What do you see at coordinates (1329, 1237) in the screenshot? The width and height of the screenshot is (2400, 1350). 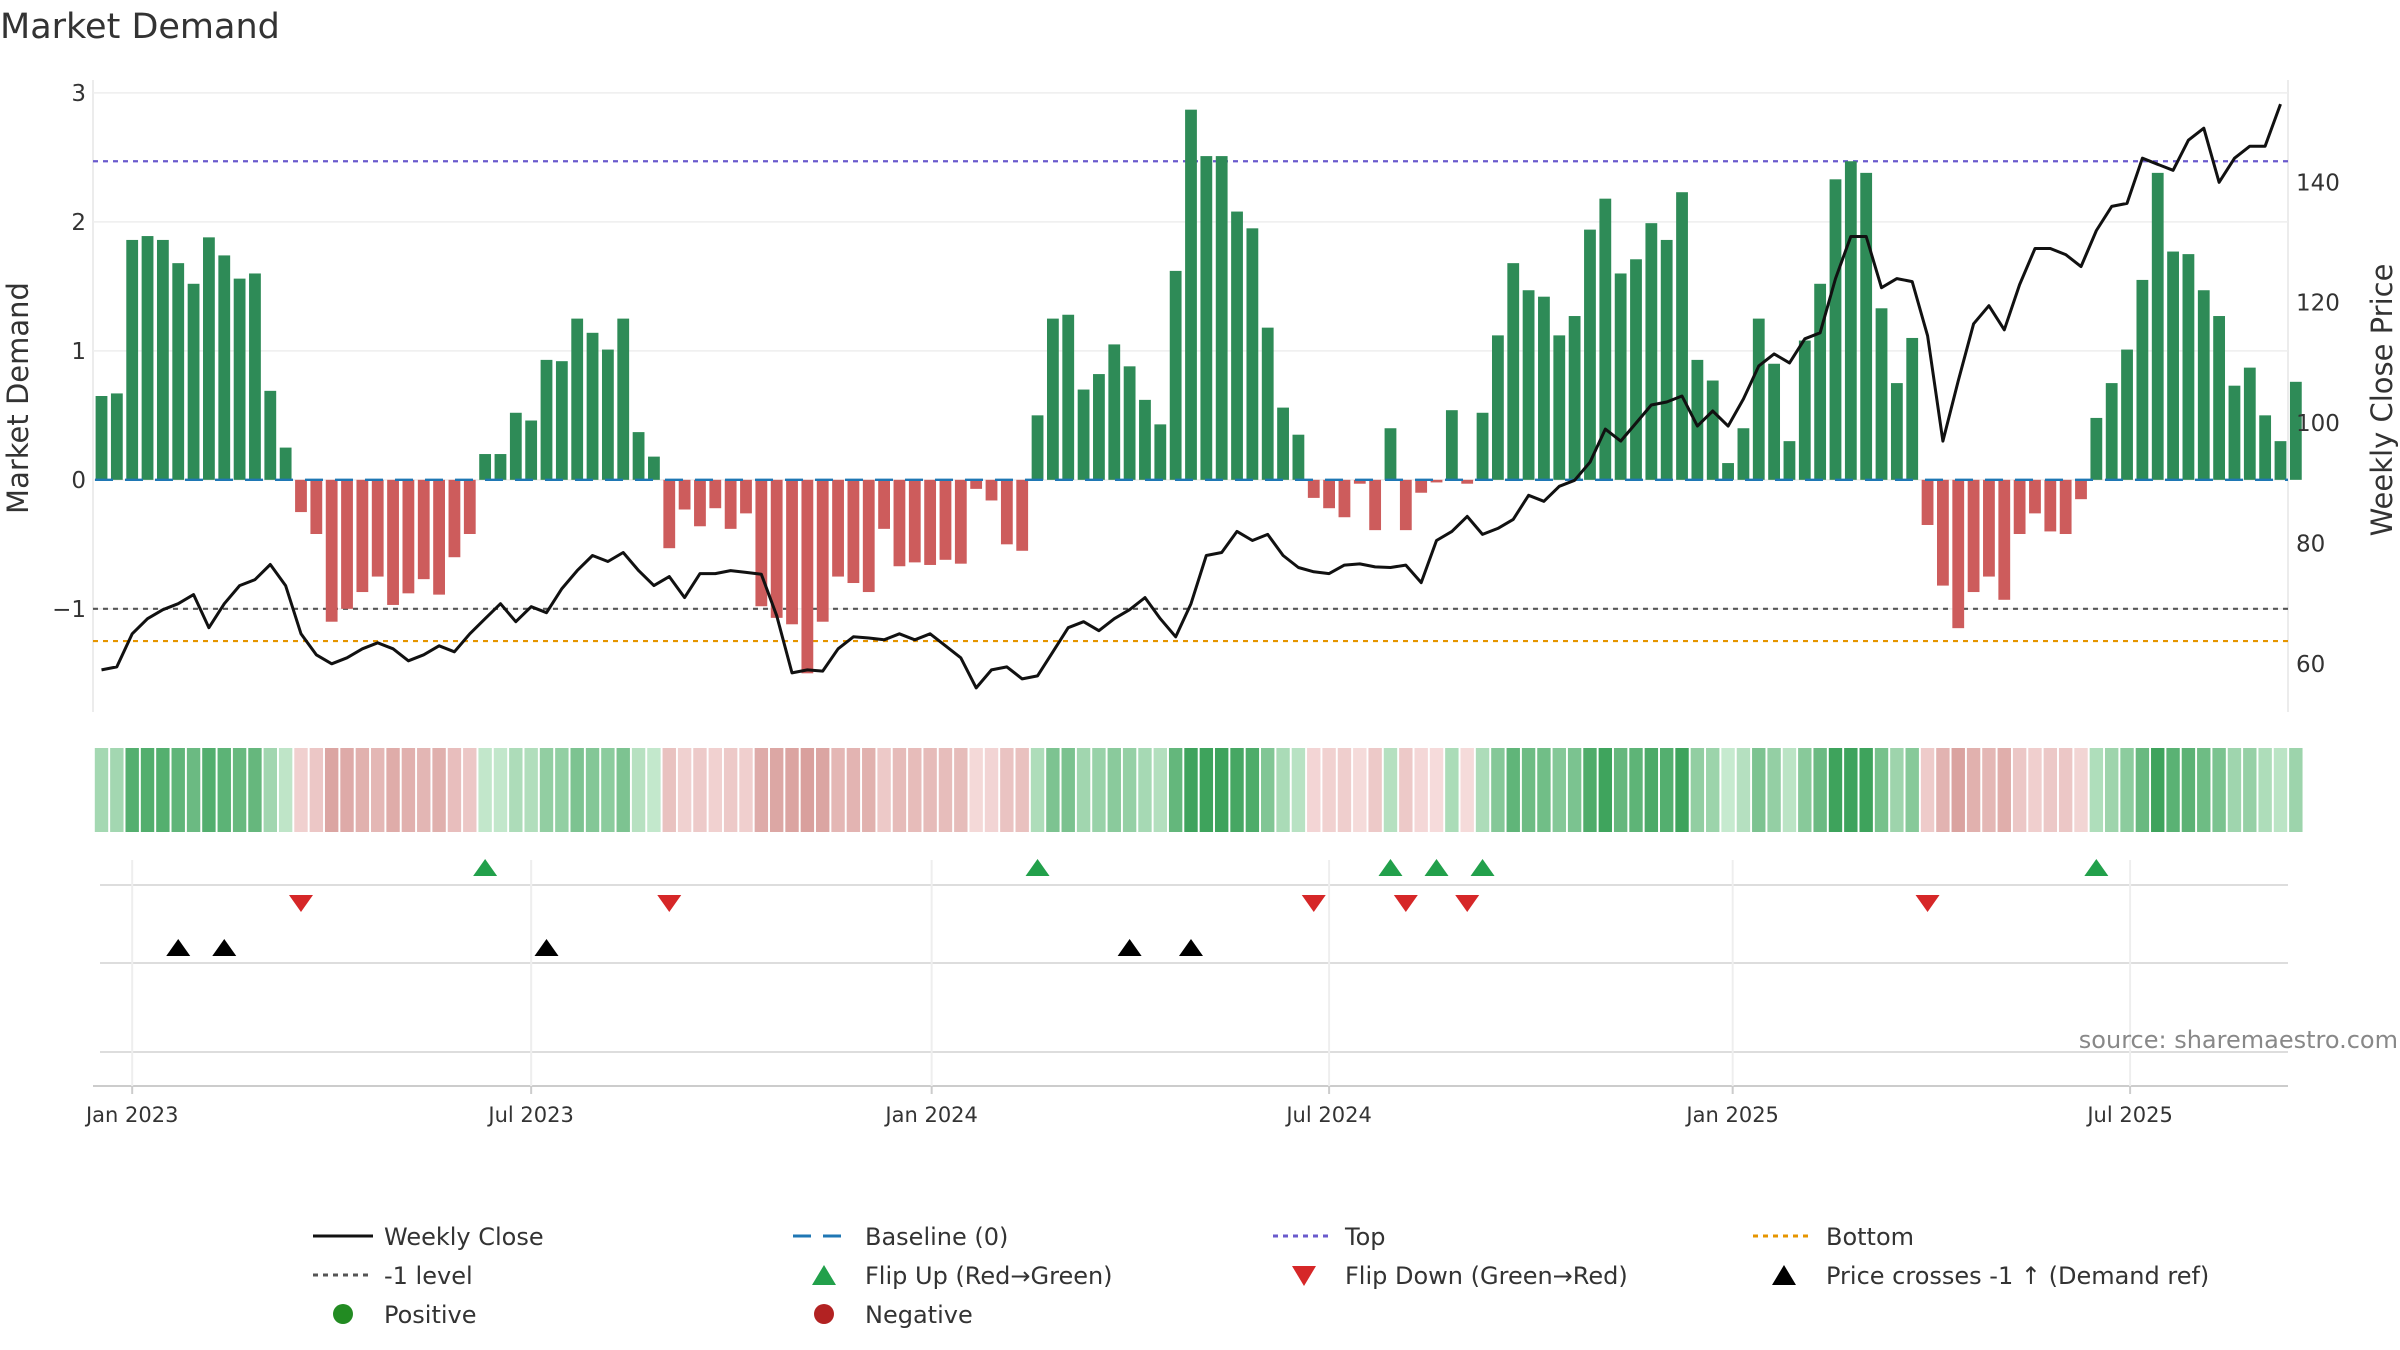 I see `legend-top: Top` at bounding box center [1329, 1237].